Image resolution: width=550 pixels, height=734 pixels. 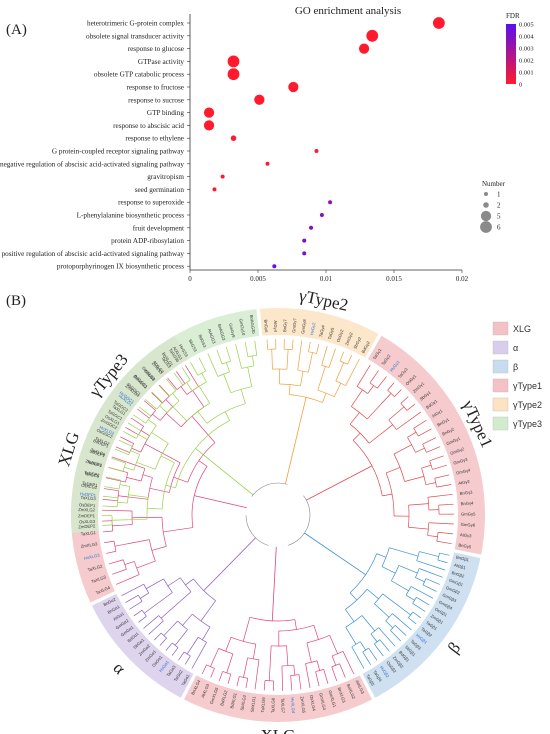 I want to click on leaf-label: HvXLG2, so click(x=107, y=430).